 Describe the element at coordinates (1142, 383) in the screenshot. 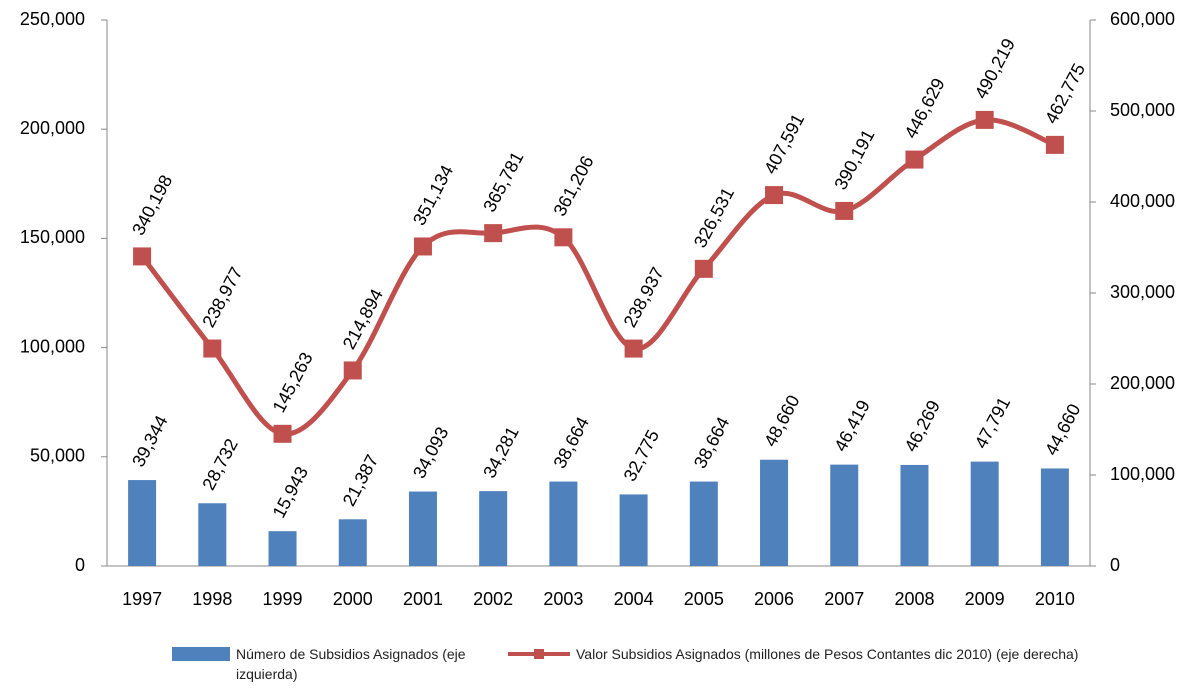

I see `y2-tick-label: 200,000` at that location.